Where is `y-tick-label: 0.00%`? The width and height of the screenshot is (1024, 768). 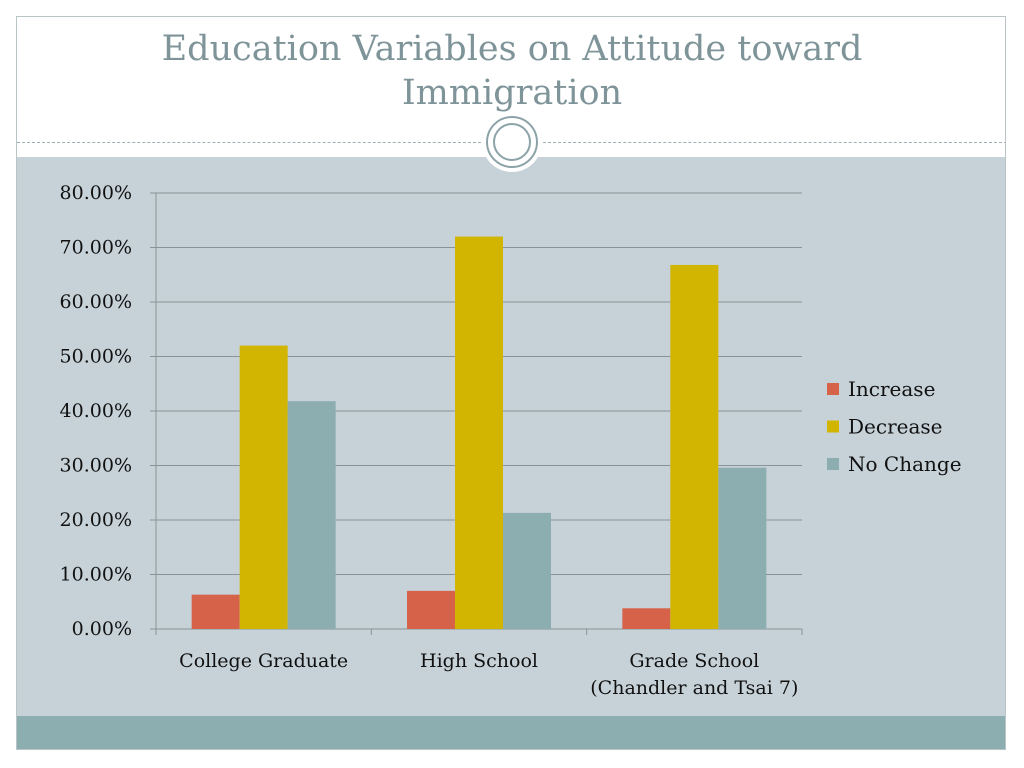
y-tick-label: 0.00% is located at coordinates (102, 629).